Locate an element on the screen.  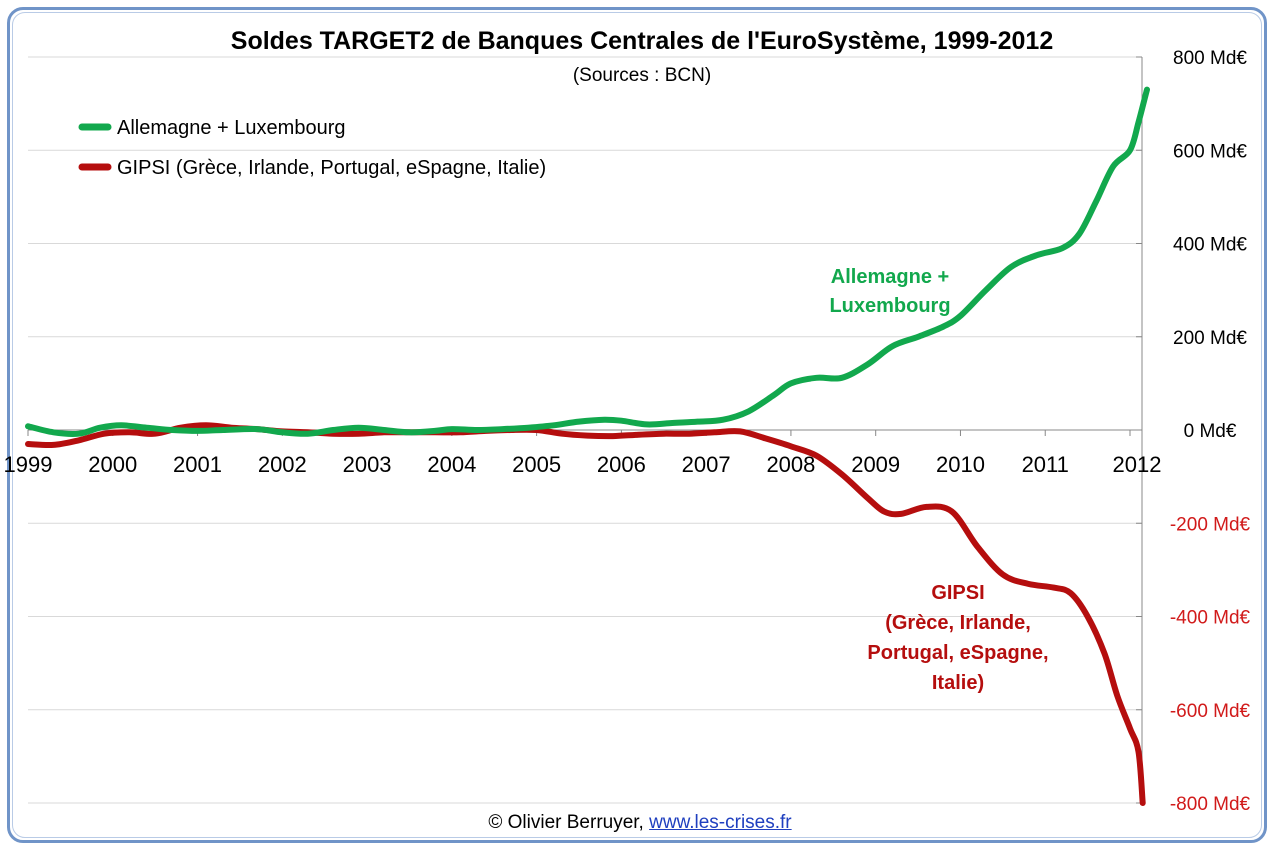
credit-link: www.les-crises.fr is located at coordinates (720, 822).